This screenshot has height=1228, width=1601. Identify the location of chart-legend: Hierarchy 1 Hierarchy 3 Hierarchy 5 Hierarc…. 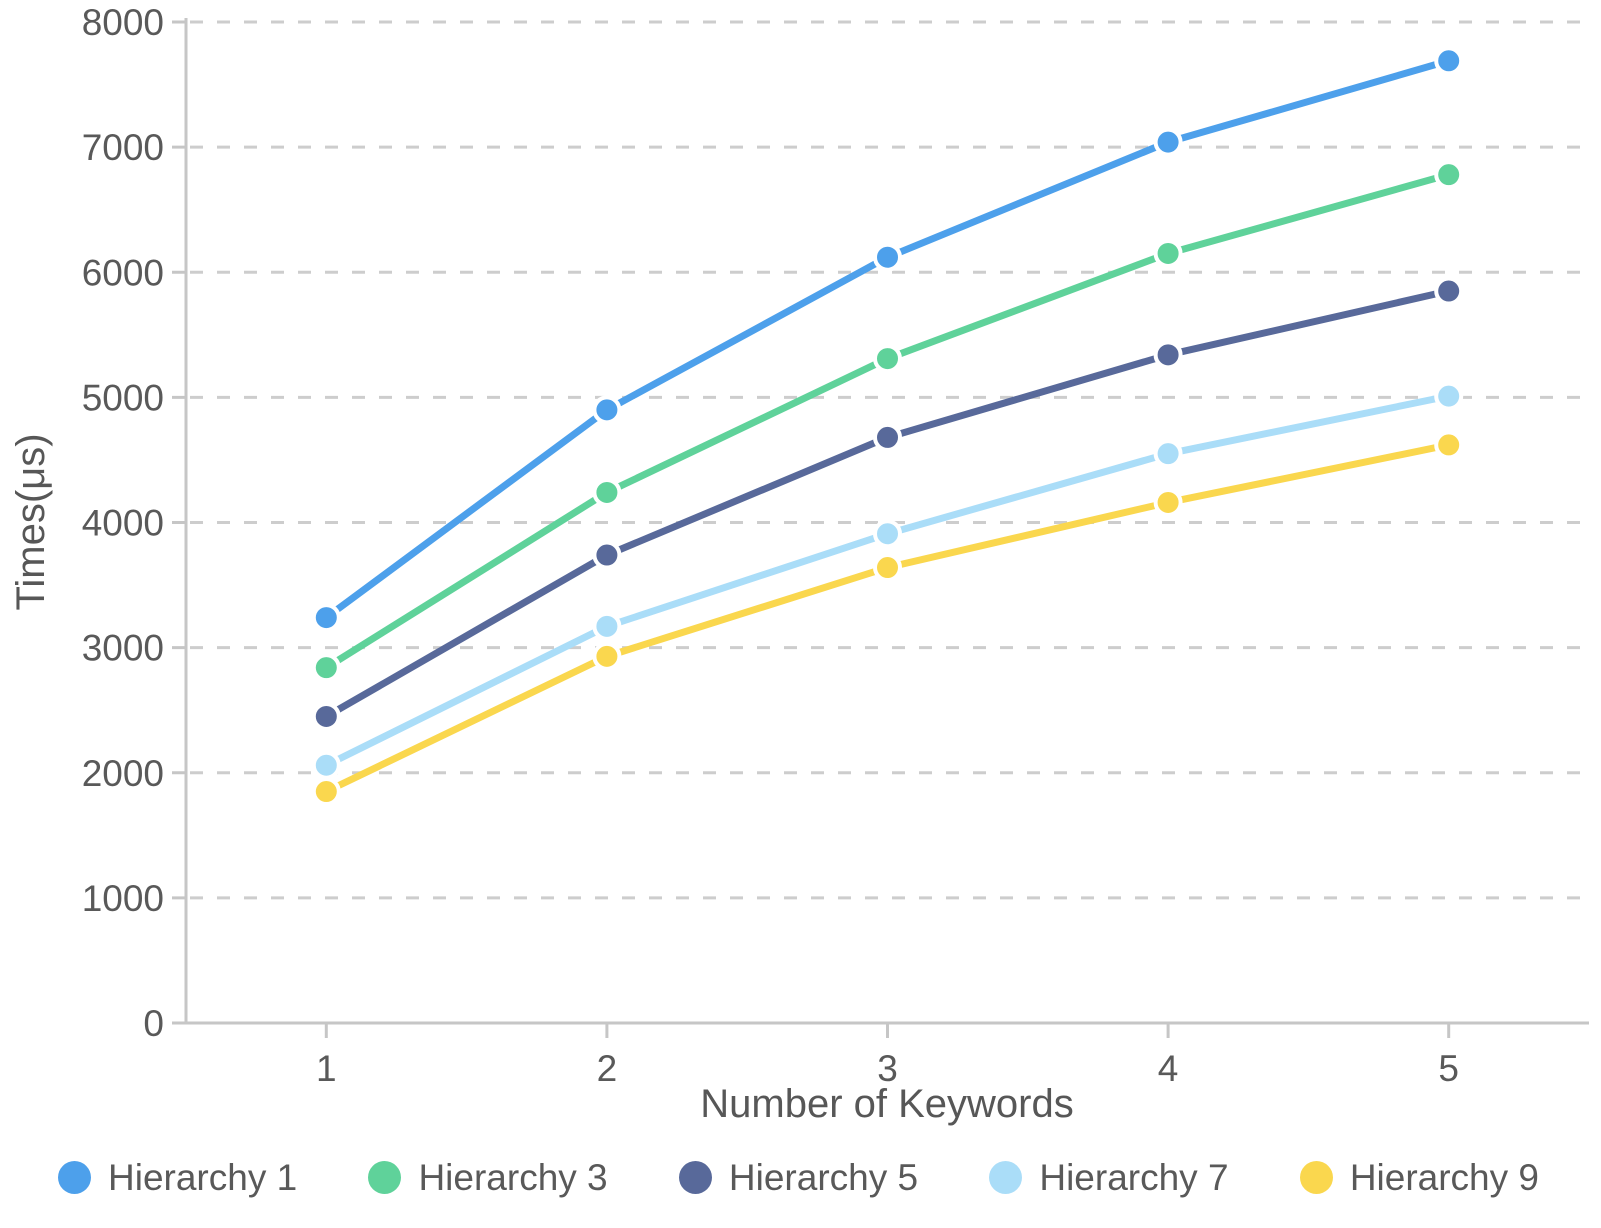
(800, 1181).